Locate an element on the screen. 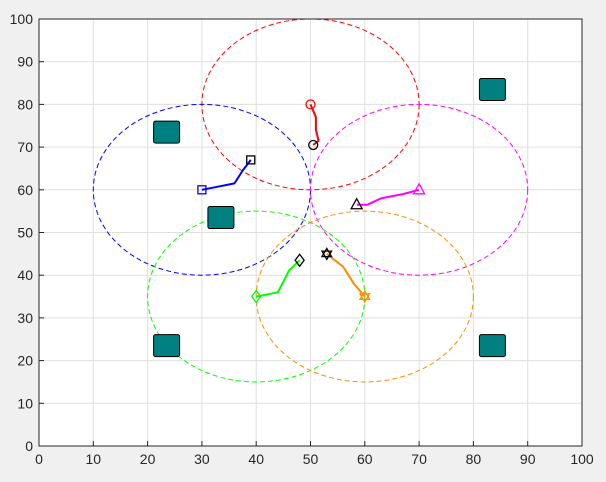  x-tick-label: 60 is located at coordinates (365, 459).